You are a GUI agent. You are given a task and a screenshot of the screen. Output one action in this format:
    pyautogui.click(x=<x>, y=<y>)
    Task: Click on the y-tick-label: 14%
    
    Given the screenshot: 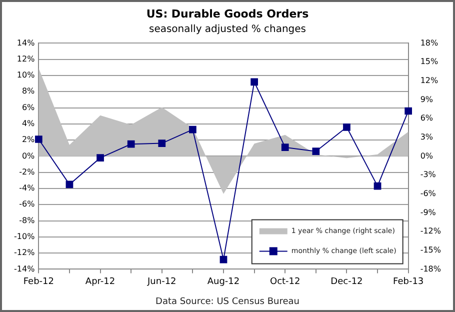 What is the action you would take?
    pyautogui.click(x=26, y=43)
    